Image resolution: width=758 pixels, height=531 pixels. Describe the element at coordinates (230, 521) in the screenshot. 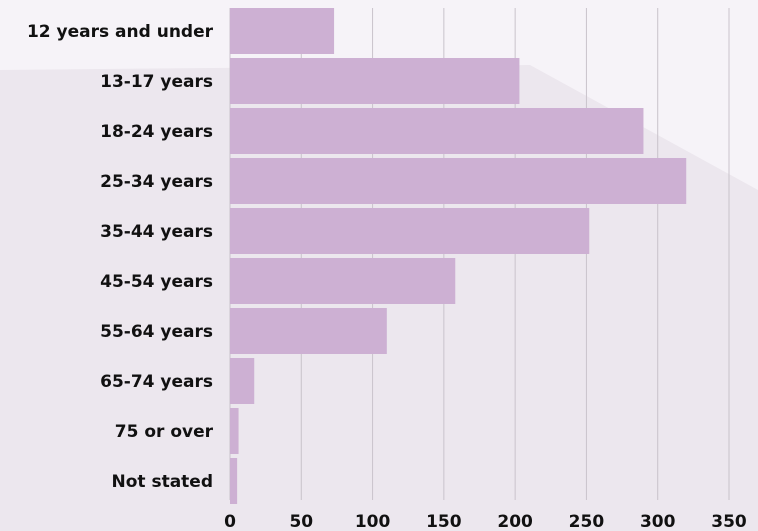

I see `x-tick-label-0: 0` at that location.